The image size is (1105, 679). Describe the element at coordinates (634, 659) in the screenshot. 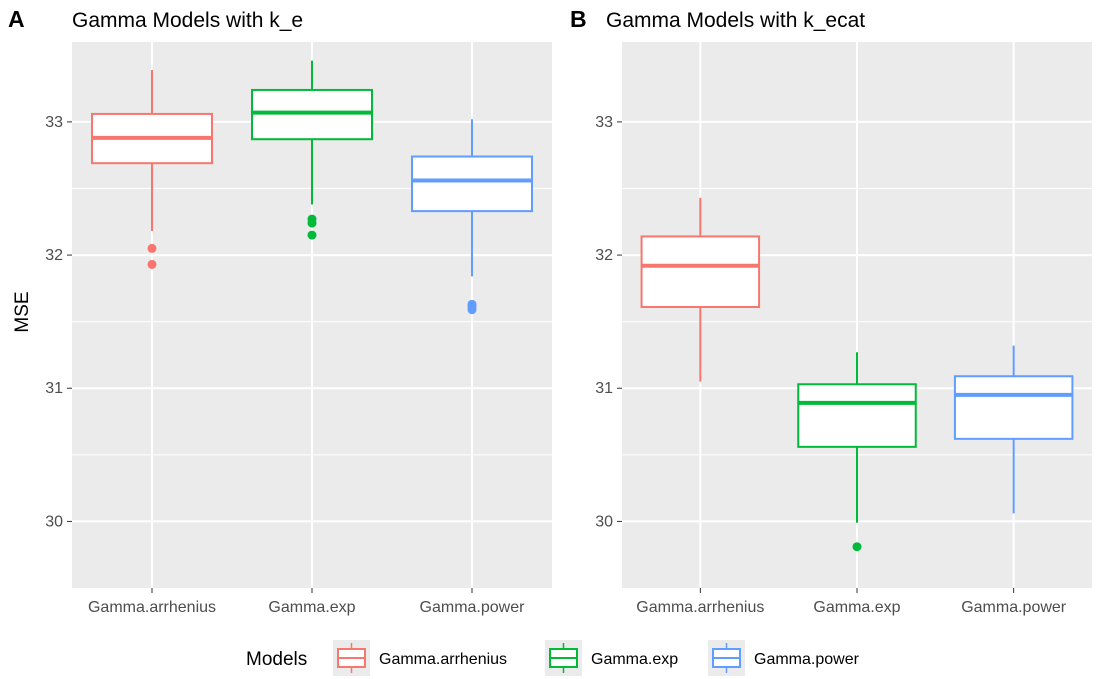

I see `legend-label: Gamma.exp` at that location.